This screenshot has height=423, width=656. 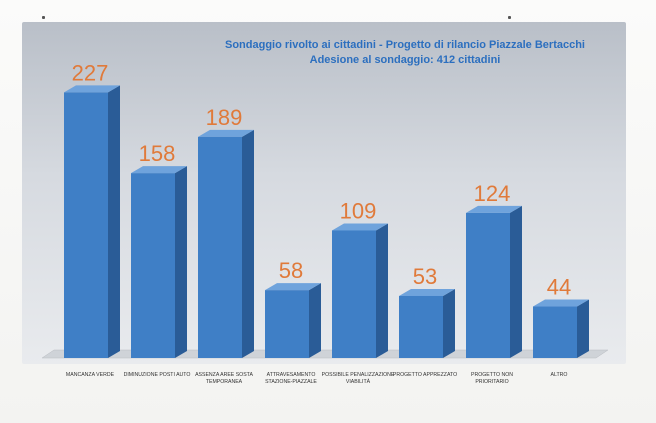 I want to click on bar-value-label: 58, so click(x=291, y=270).